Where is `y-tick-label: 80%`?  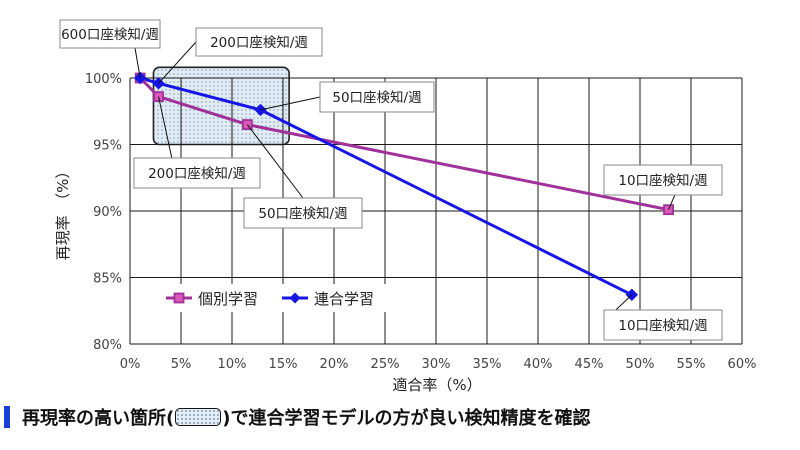 y-tick-label: 80% is located at coordinates (107, 345).